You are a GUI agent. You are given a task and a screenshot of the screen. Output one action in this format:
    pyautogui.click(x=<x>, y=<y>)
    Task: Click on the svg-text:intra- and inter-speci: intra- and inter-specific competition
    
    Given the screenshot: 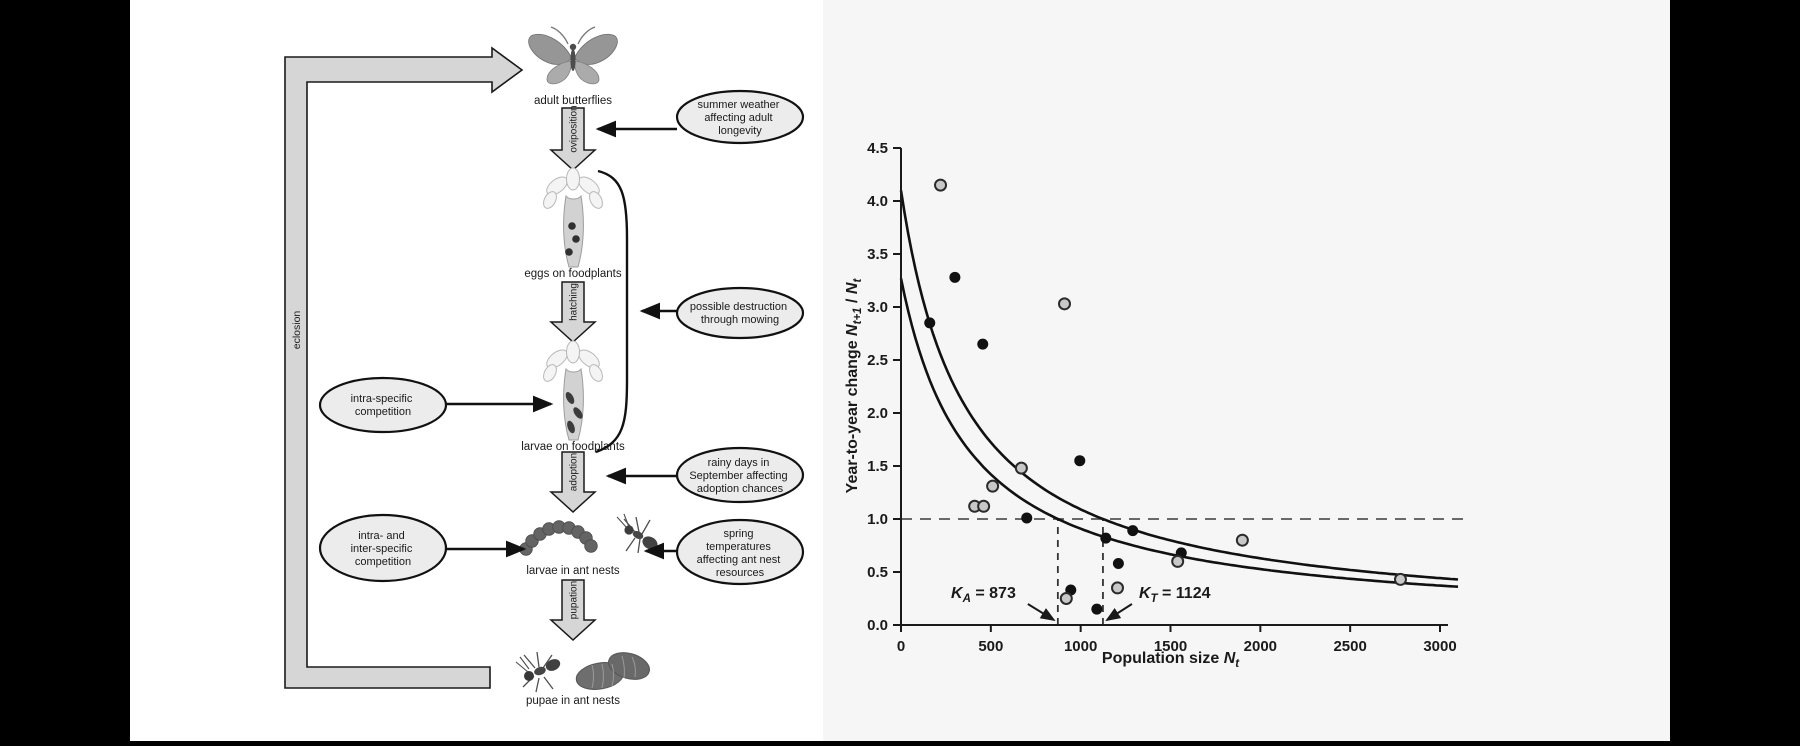 What is the action you would take?
    pyautogui.click(x=383, y=549)
    